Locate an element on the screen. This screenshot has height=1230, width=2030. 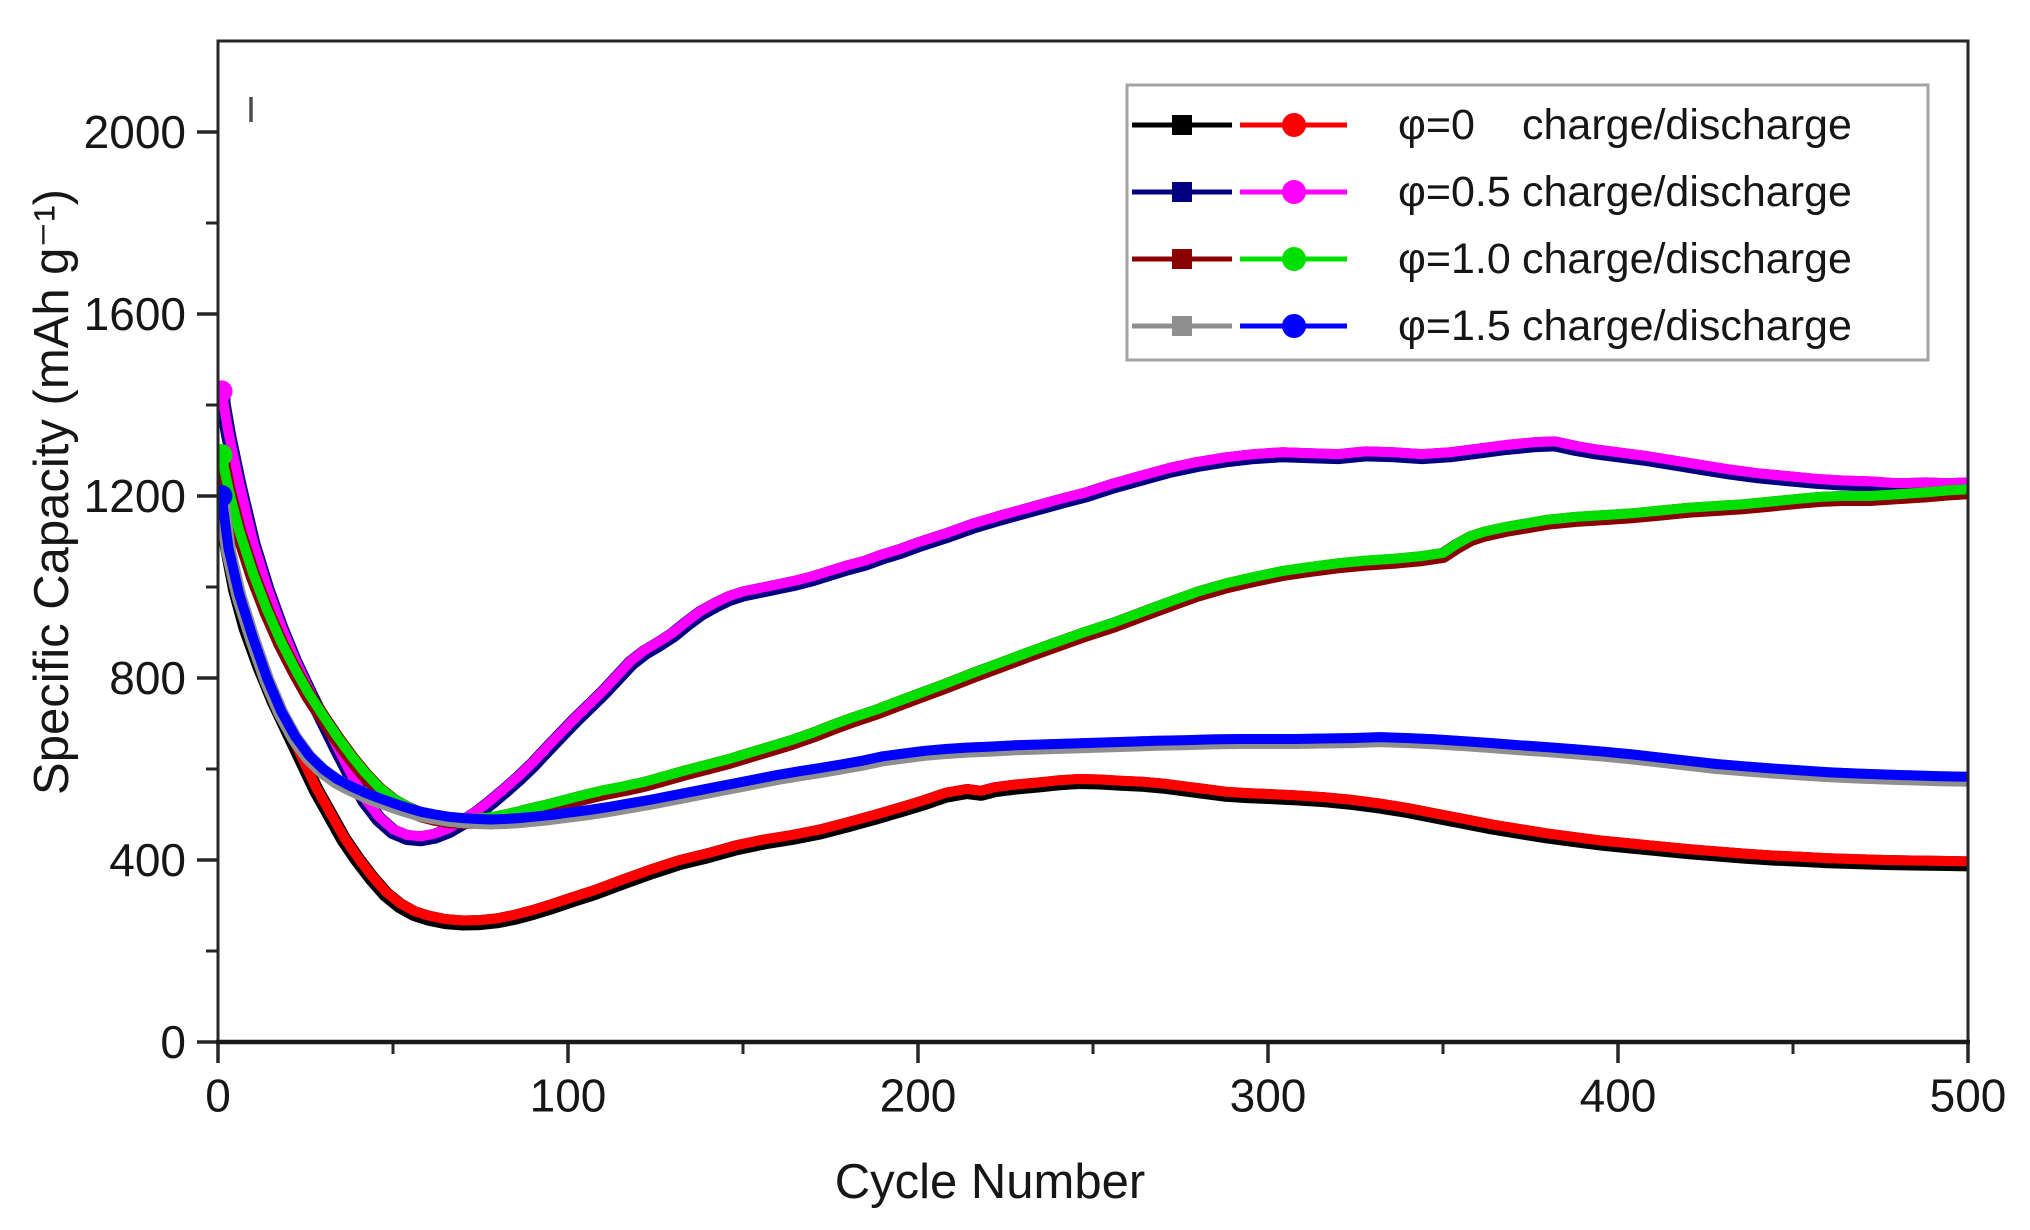
y-axis-title: Specific Capacity (mAh g⁻¹) is located at coordinates (52, 492).